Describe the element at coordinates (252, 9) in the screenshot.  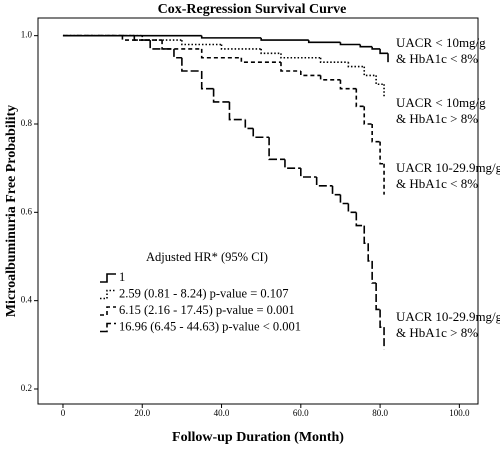
I see `chart-title: Cox-Regression Survival Curve` at that location.